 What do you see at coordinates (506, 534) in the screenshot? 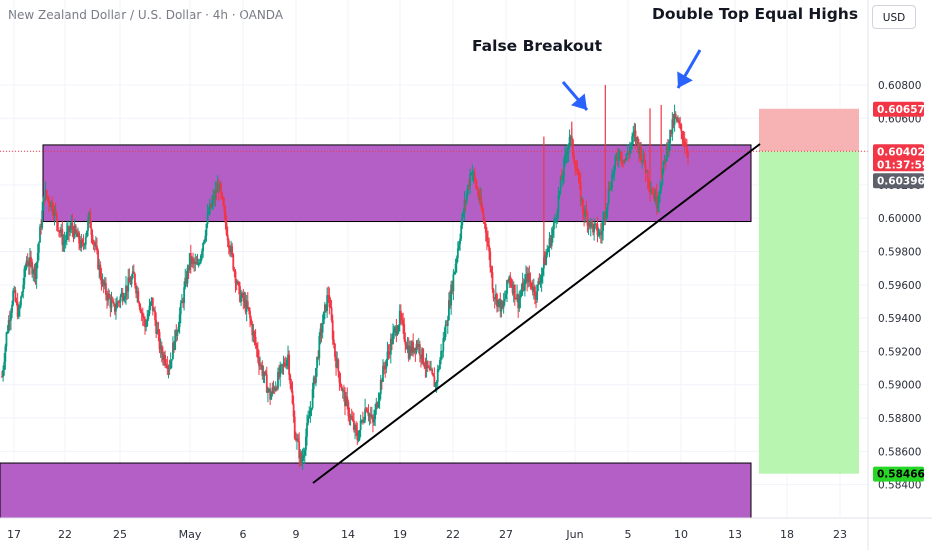
I see `x-tick-label: 27` at bounding box center [506, 534].